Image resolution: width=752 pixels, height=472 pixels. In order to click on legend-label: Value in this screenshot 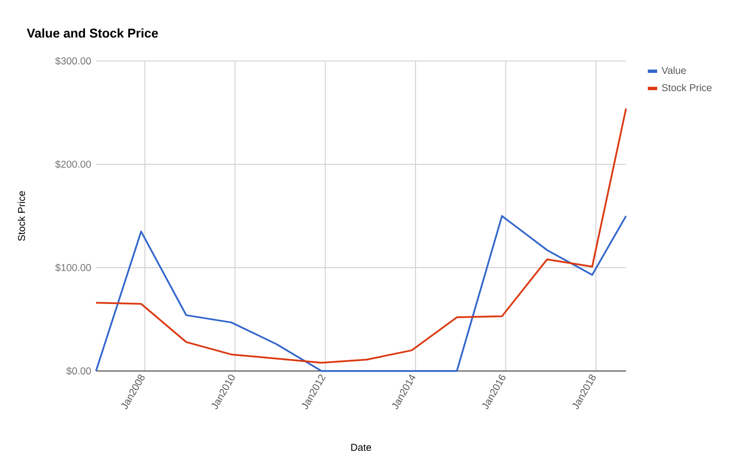, I will do `click(674, 70)`.